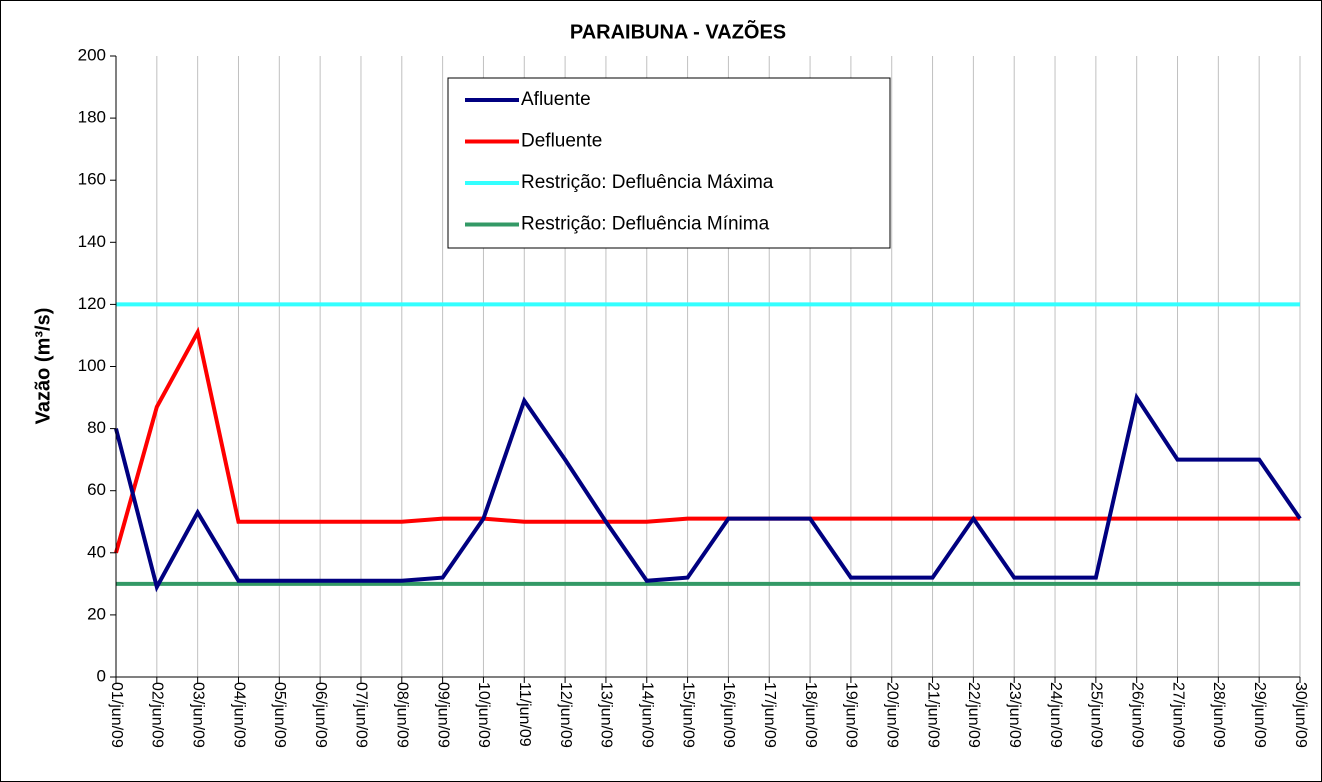  I want to click on x-tick-label: 13/jun/09, so click(606, 715).